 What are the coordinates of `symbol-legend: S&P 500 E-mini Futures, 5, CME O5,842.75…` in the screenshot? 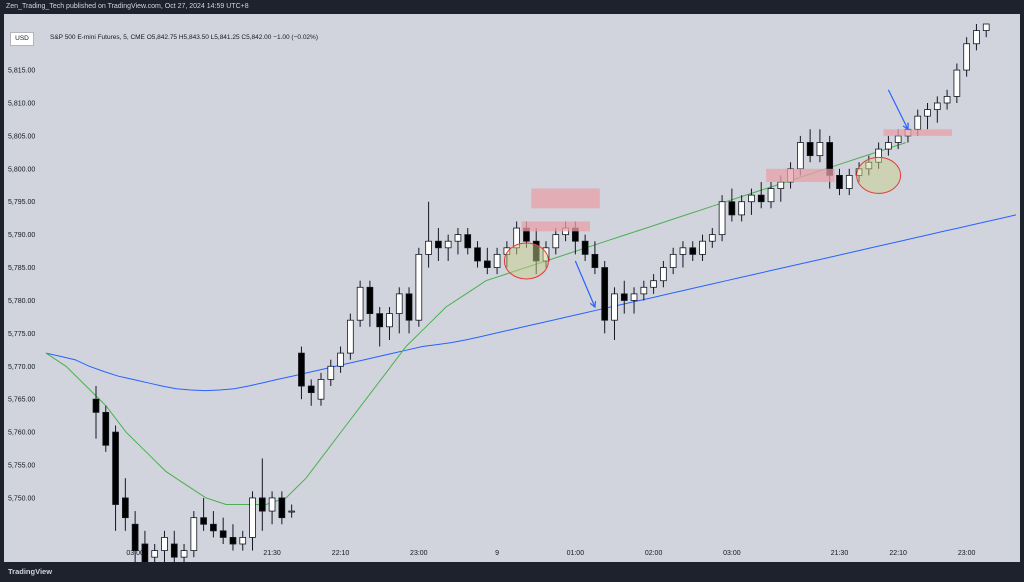 It's located at (184, 37).